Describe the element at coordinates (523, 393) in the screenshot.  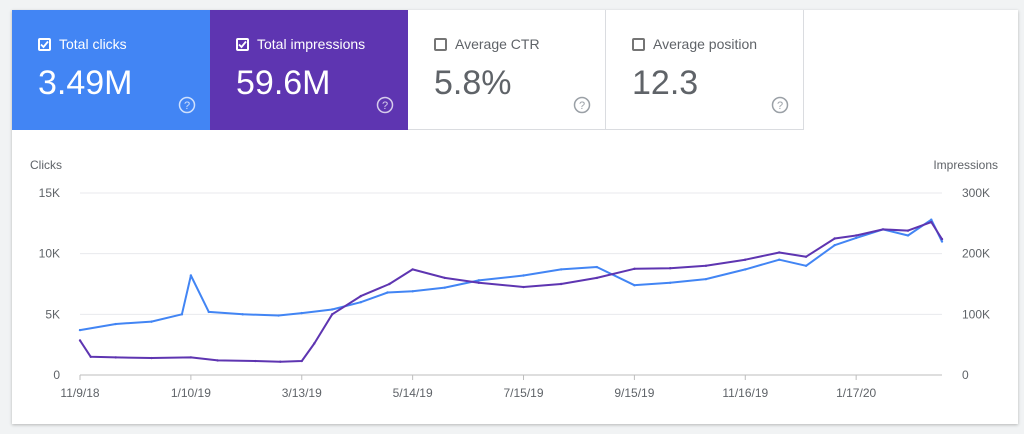
I see `x-tick-label: 7/15/19` at that location.